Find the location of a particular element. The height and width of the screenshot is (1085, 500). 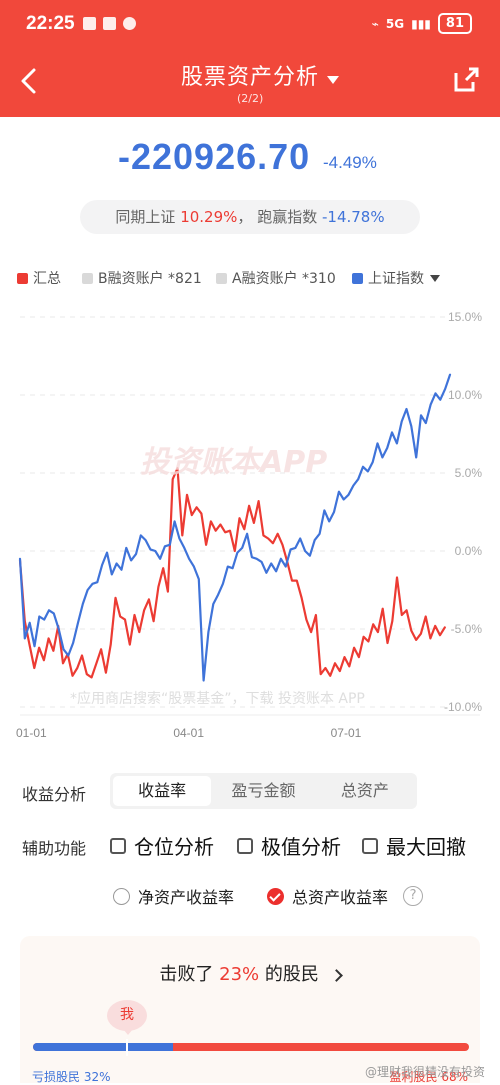

net-asset-return-radio: 净资产收益率 is located at coordinates (173, 896).